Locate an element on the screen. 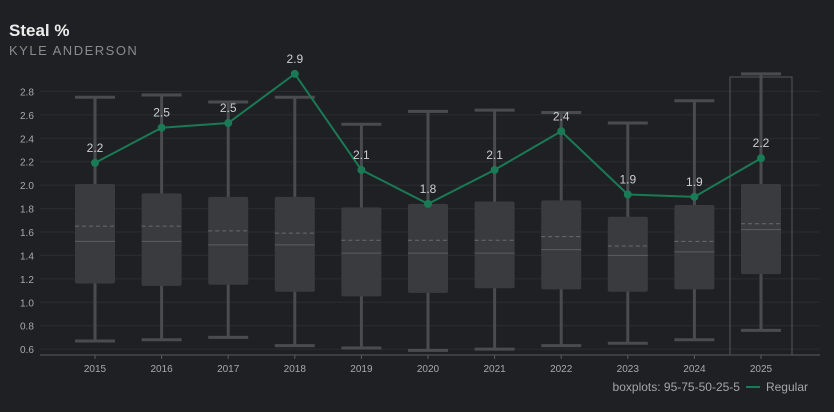  y-tick-label: 1.8 is located at coordinates (27, 210).